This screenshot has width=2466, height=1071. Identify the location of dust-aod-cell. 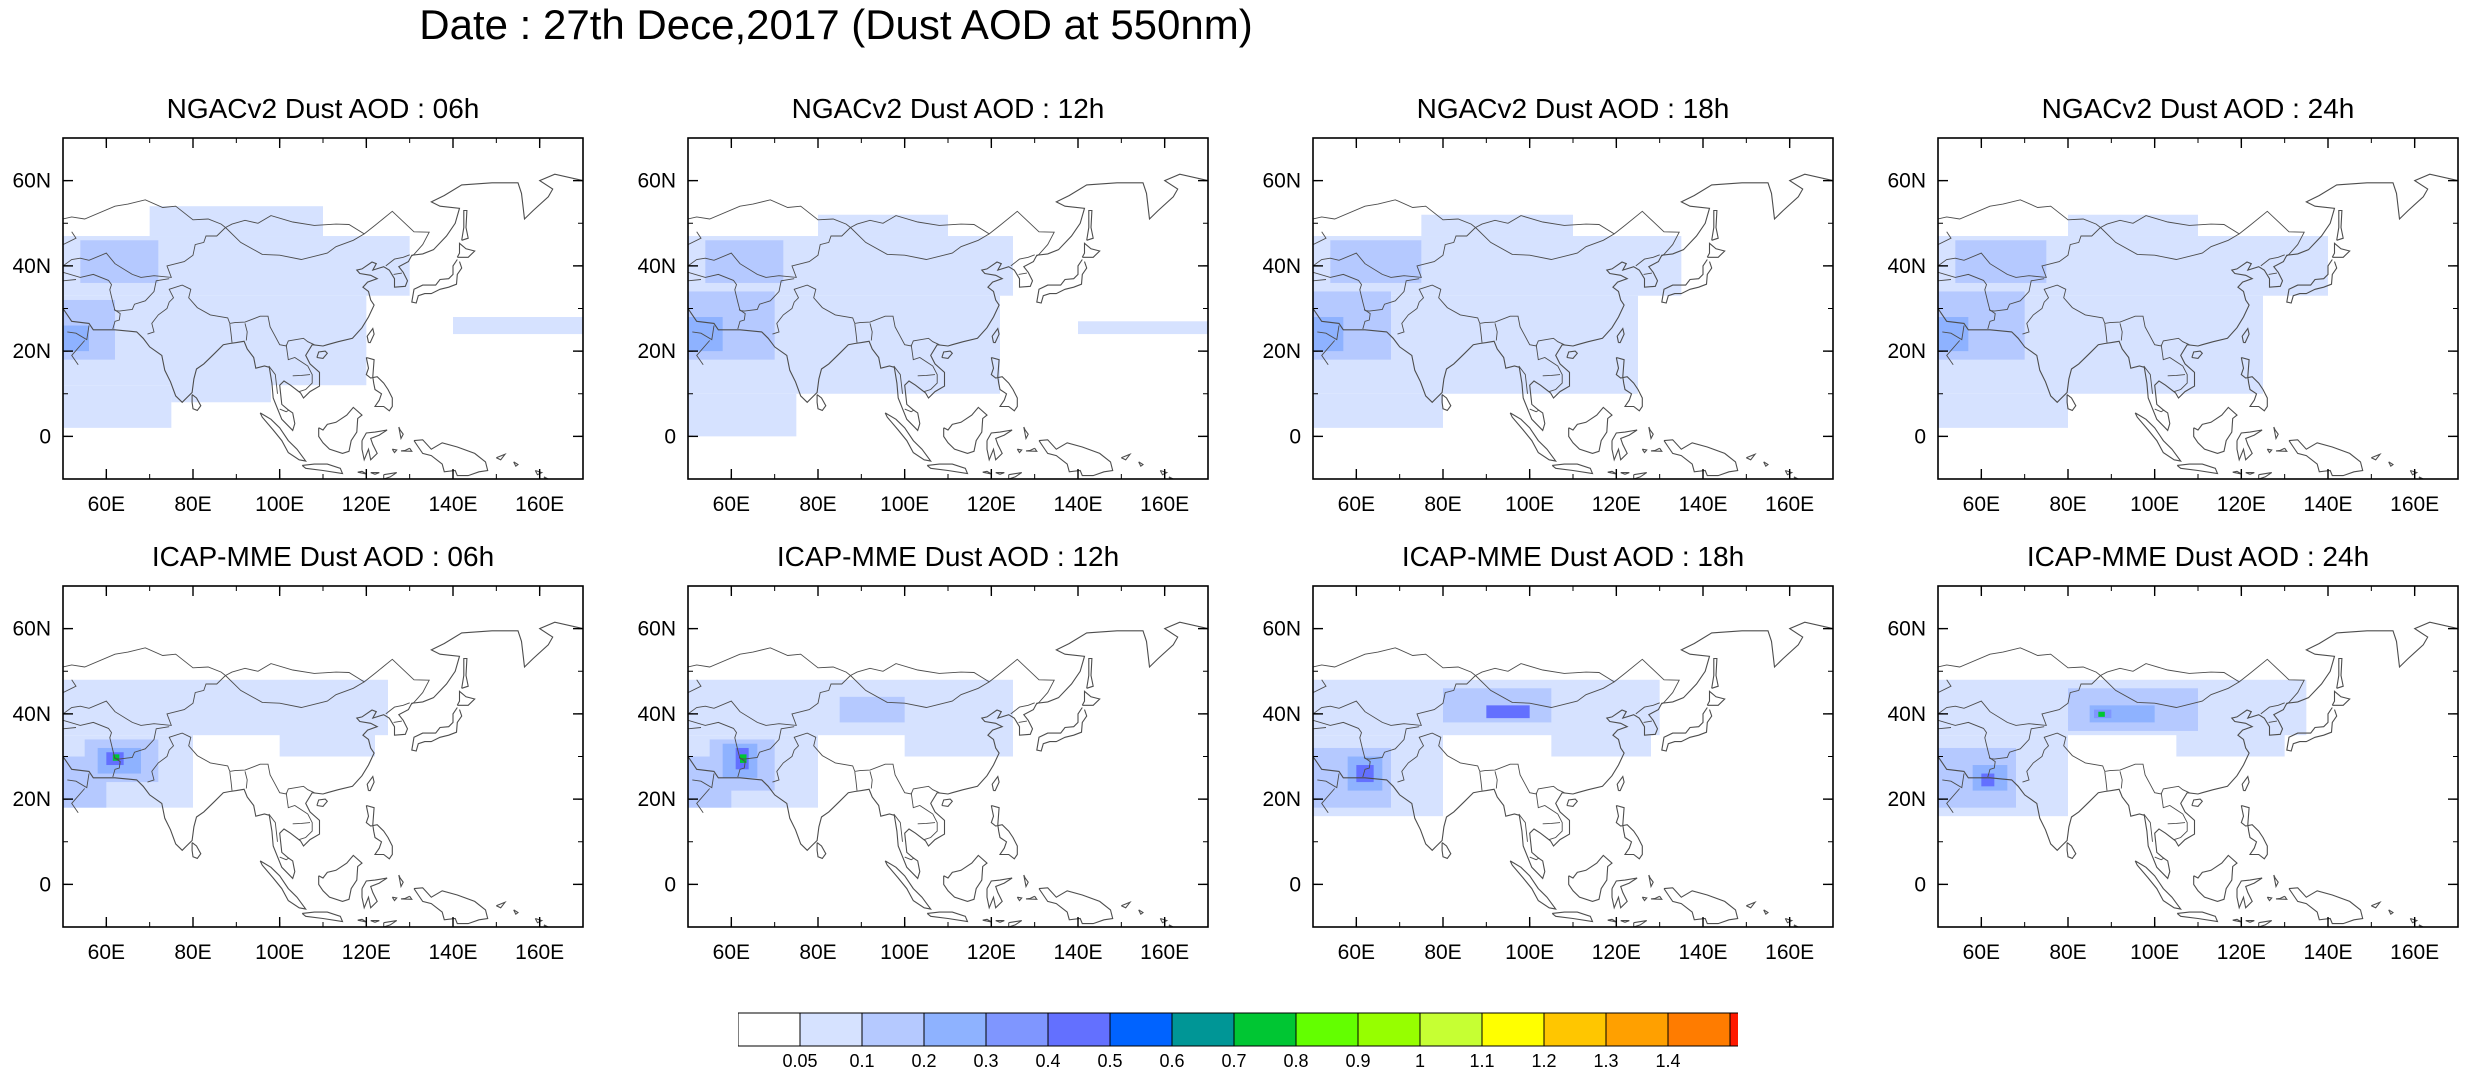
(2001, 261).